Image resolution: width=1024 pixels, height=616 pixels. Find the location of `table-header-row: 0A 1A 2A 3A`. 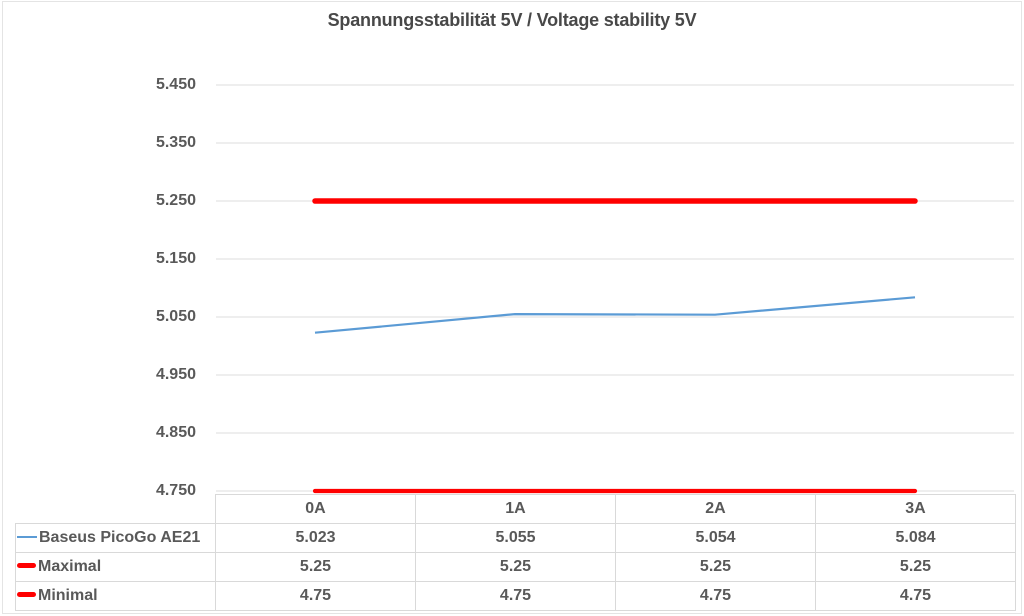

table-header-row: 0A 1A 2A 3A is located at coordinates (516, 509).